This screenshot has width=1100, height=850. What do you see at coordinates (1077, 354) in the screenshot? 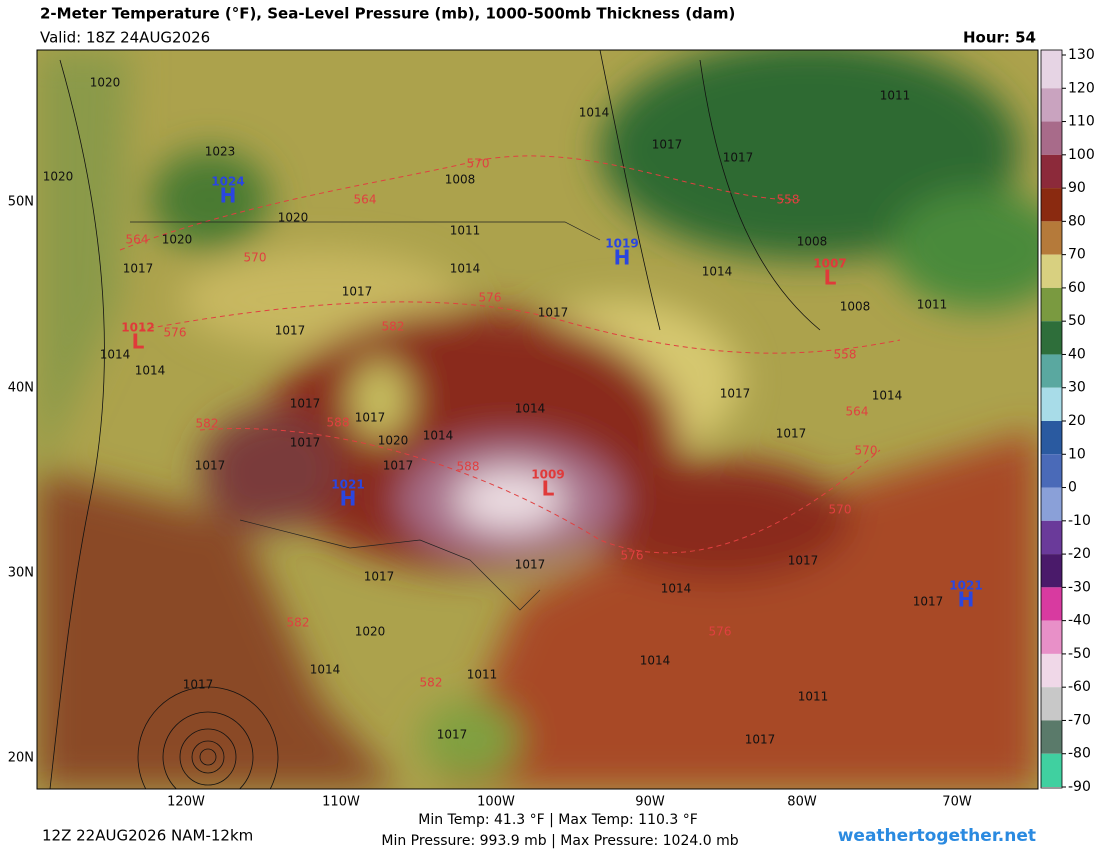
I see `colorbar-label: 40` at bounding box center [1077, 354].